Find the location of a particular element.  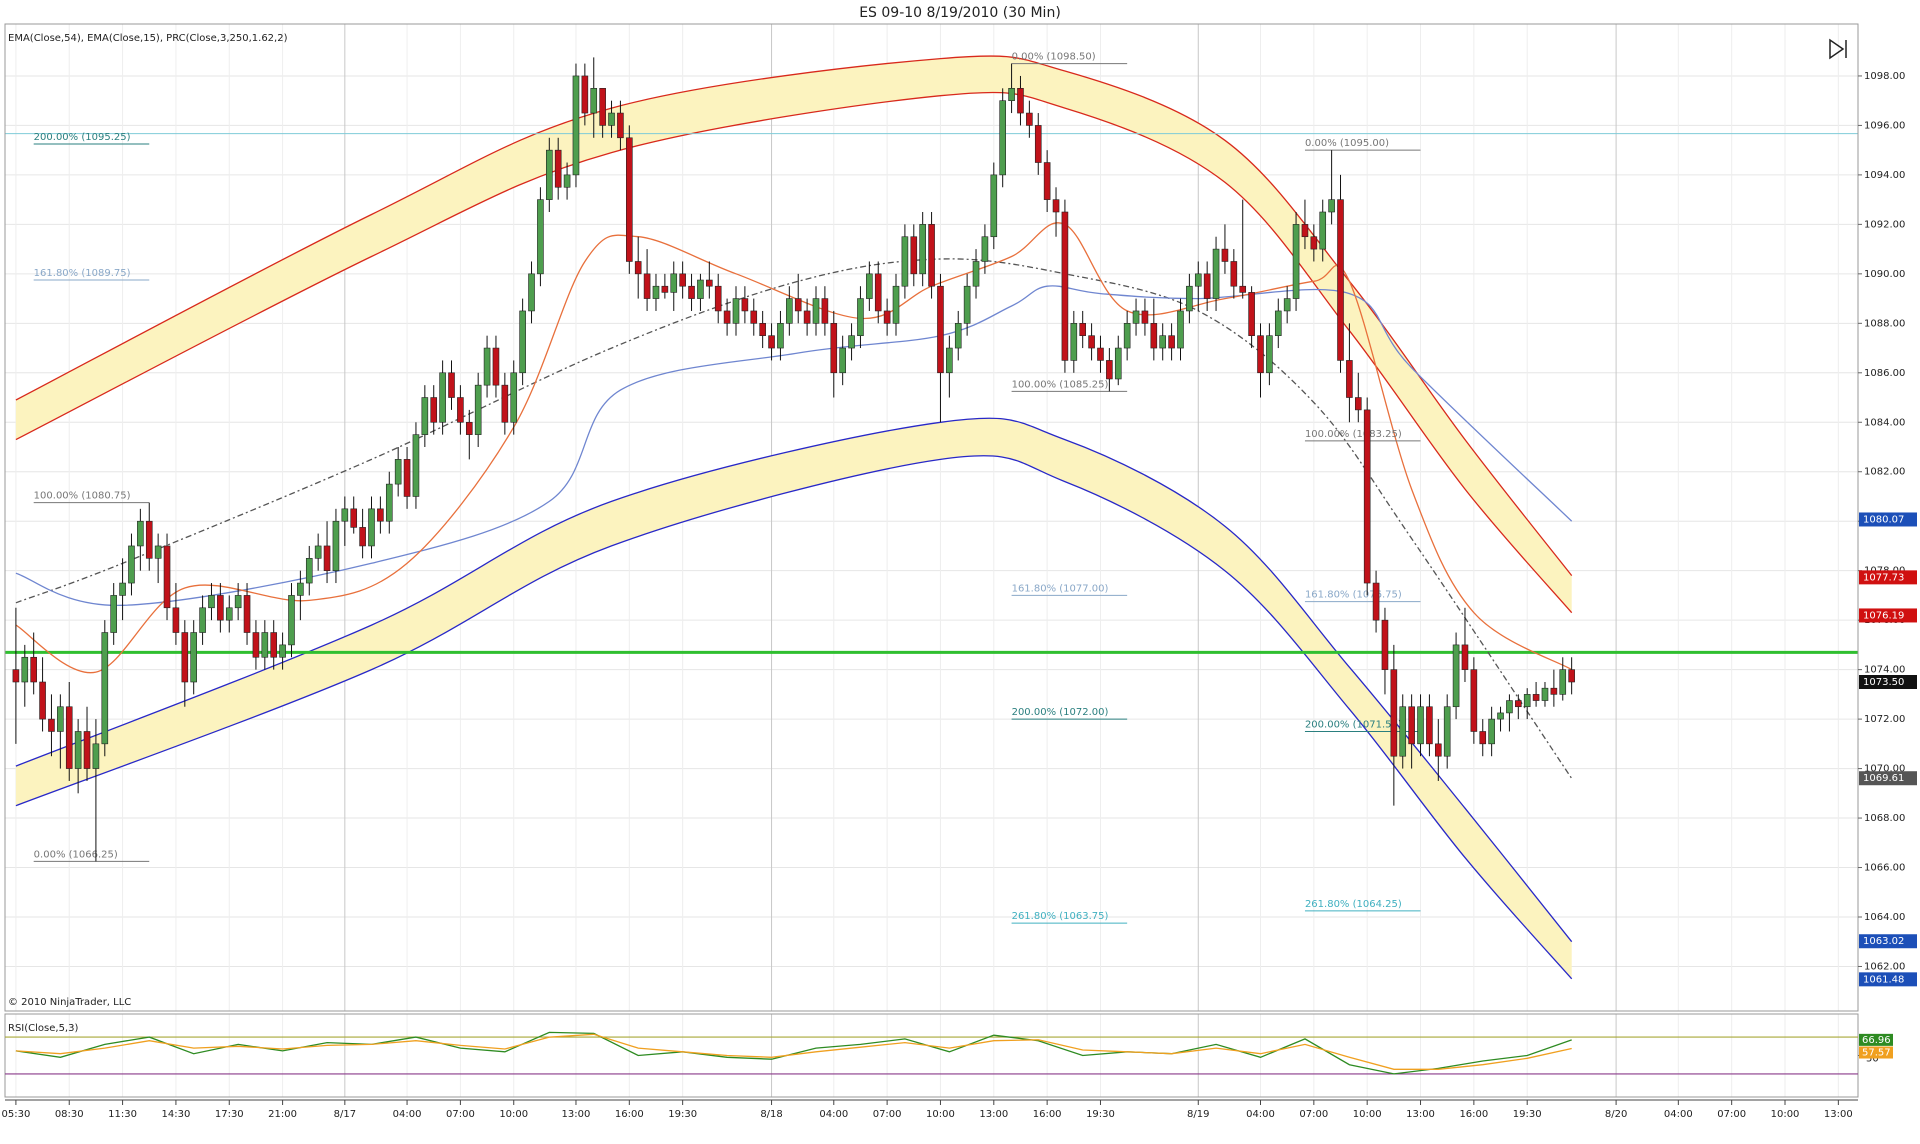

y-tick-label: 1088.00 is located at coordinates (1884, 323).